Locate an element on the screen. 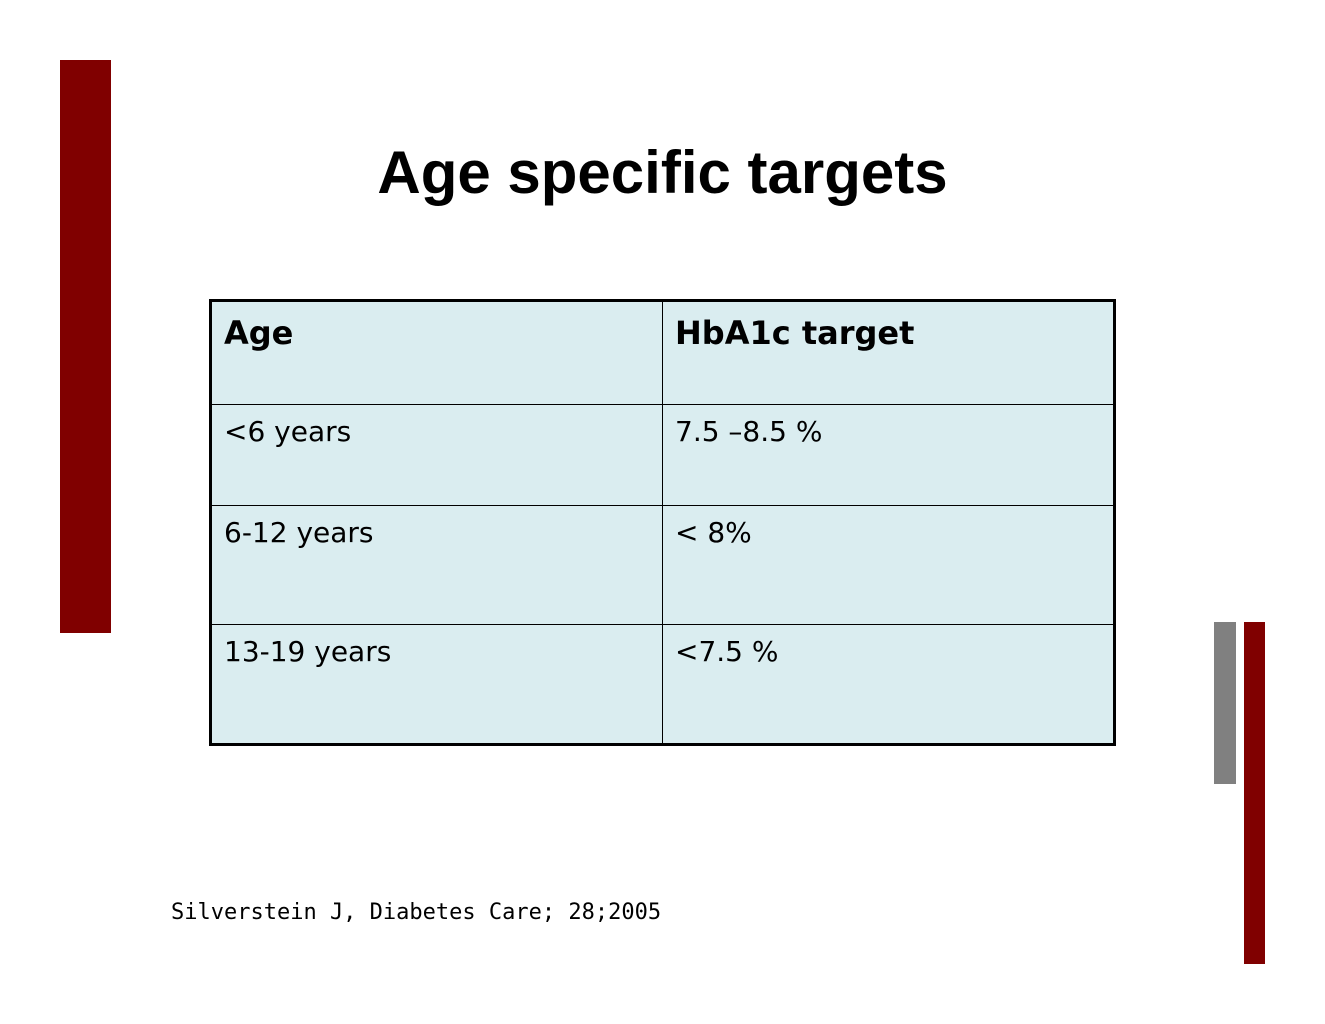  right-gray-bar is located at coordinates (1225, 703).